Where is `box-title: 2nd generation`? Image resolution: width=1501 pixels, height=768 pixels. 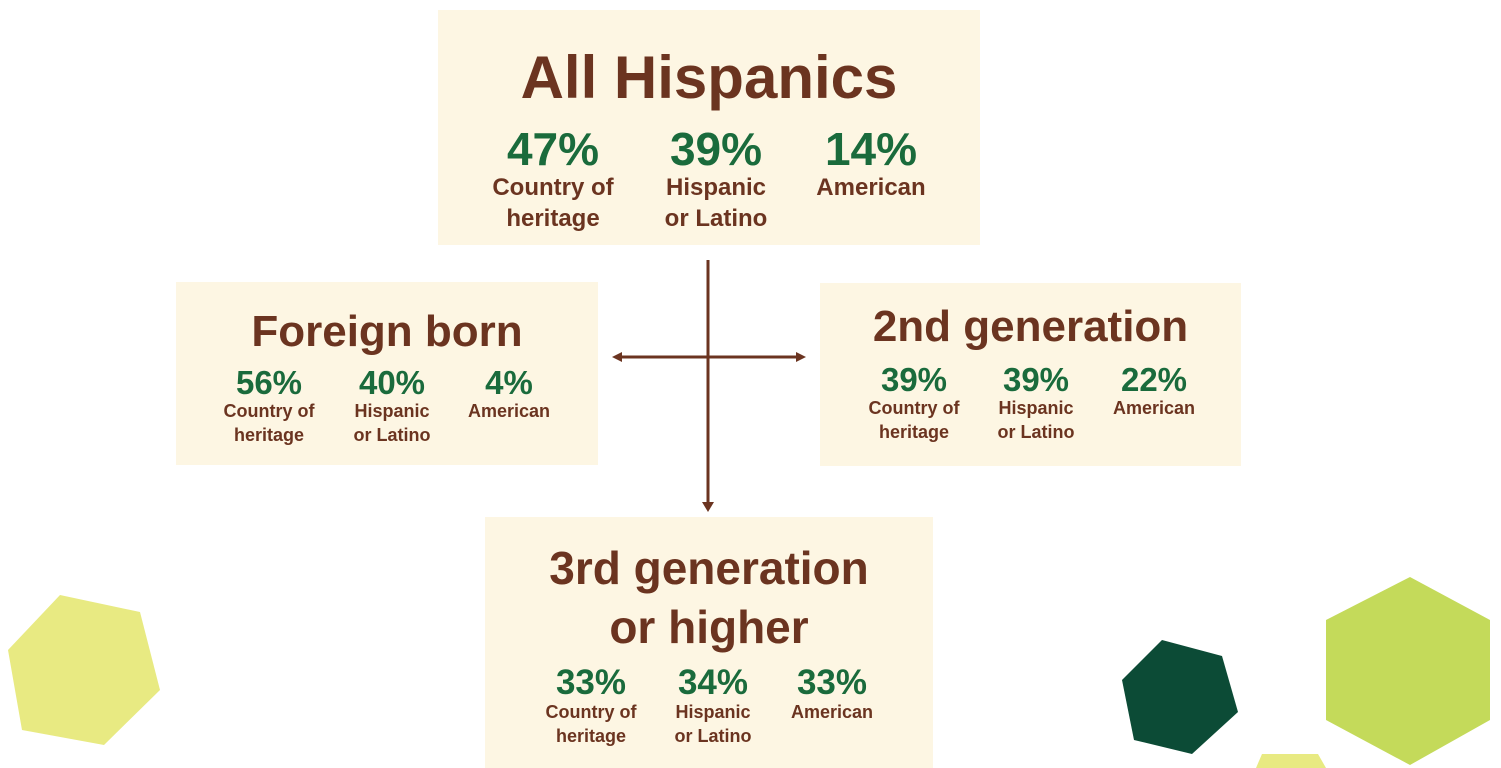
box-title: 2nd generation is located at coordinates (1030, 326).